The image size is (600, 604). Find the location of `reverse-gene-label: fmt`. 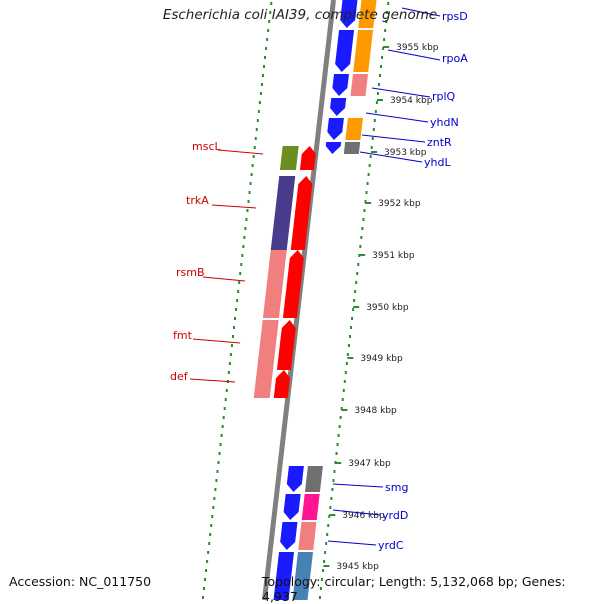

reverse-gene-label: fmt is located at coordinates (183, 335).